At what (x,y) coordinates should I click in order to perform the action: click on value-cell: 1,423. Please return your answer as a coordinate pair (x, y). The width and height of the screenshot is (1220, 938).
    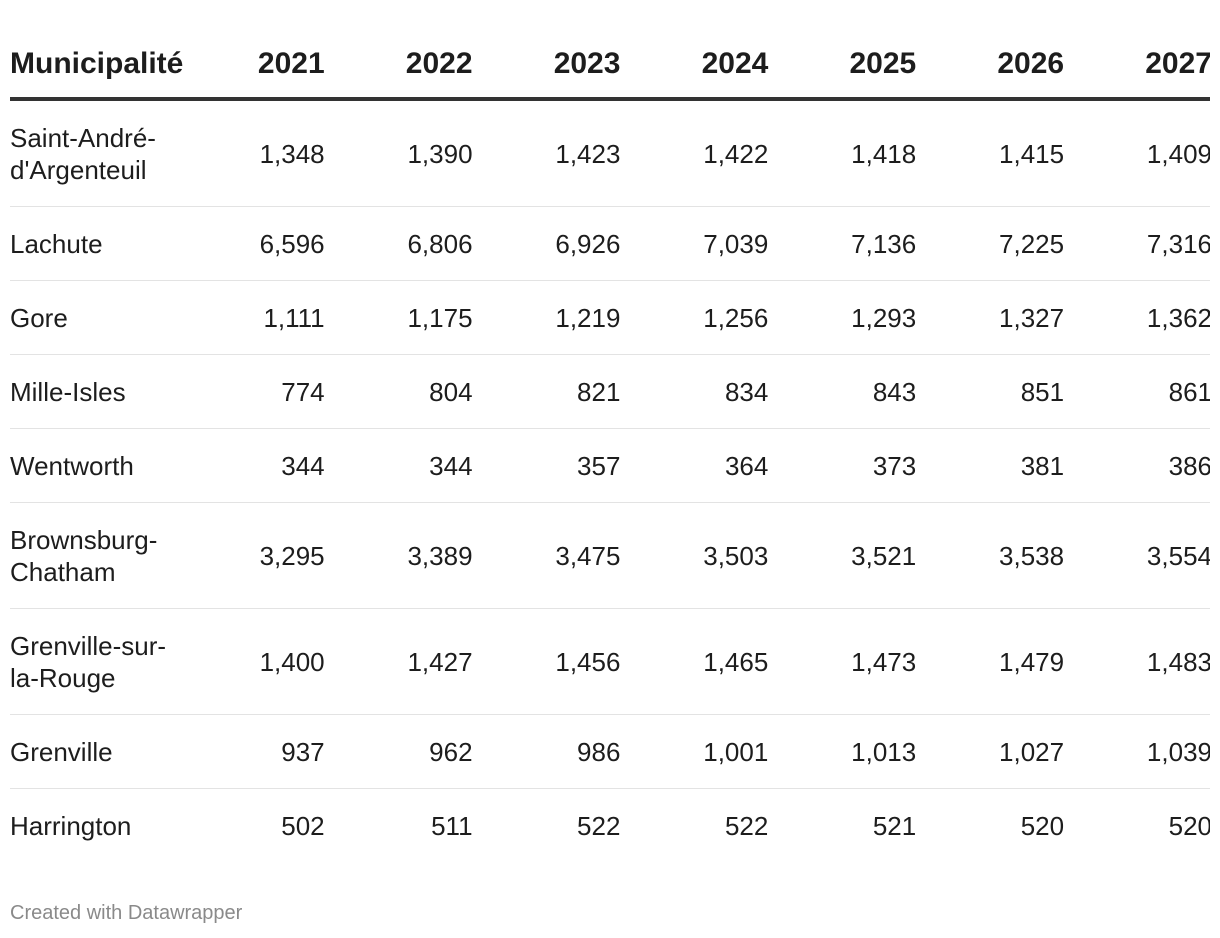
    Looking at the image, I should click on (546, 153).